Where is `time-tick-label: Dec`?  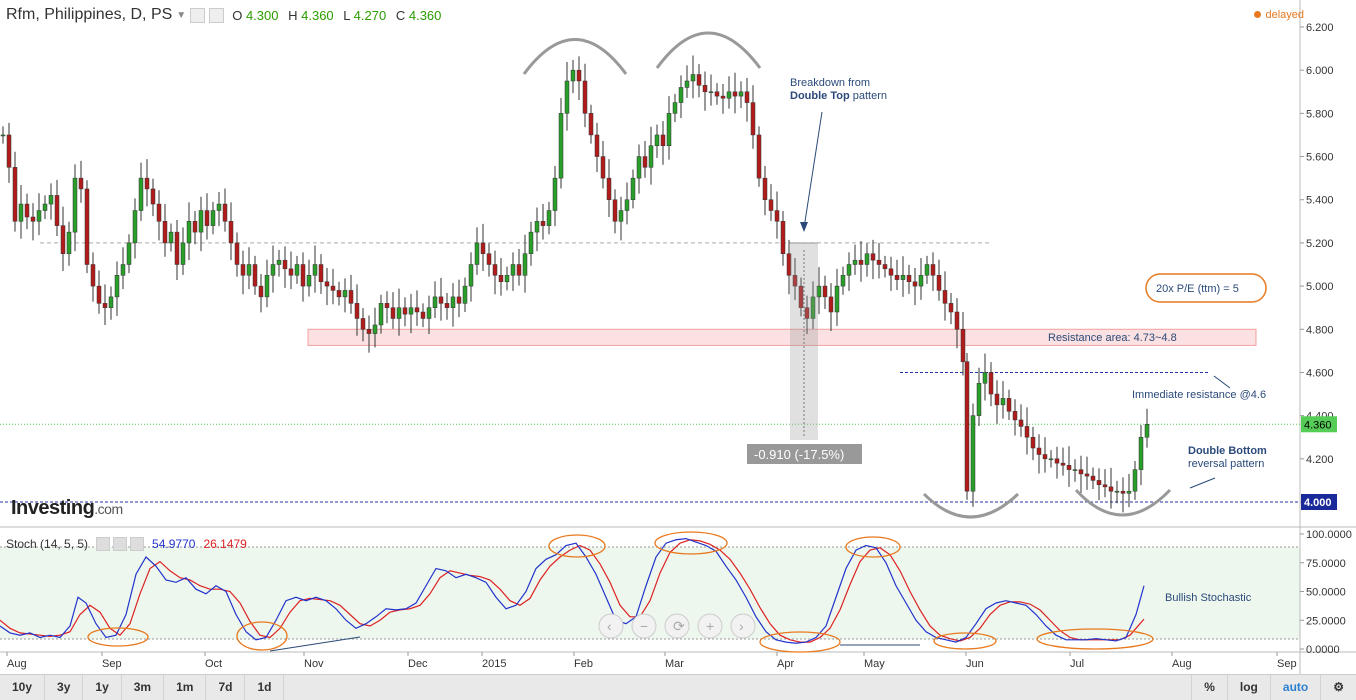 time-tick-label: Dec is located at coordinates (418, 664).